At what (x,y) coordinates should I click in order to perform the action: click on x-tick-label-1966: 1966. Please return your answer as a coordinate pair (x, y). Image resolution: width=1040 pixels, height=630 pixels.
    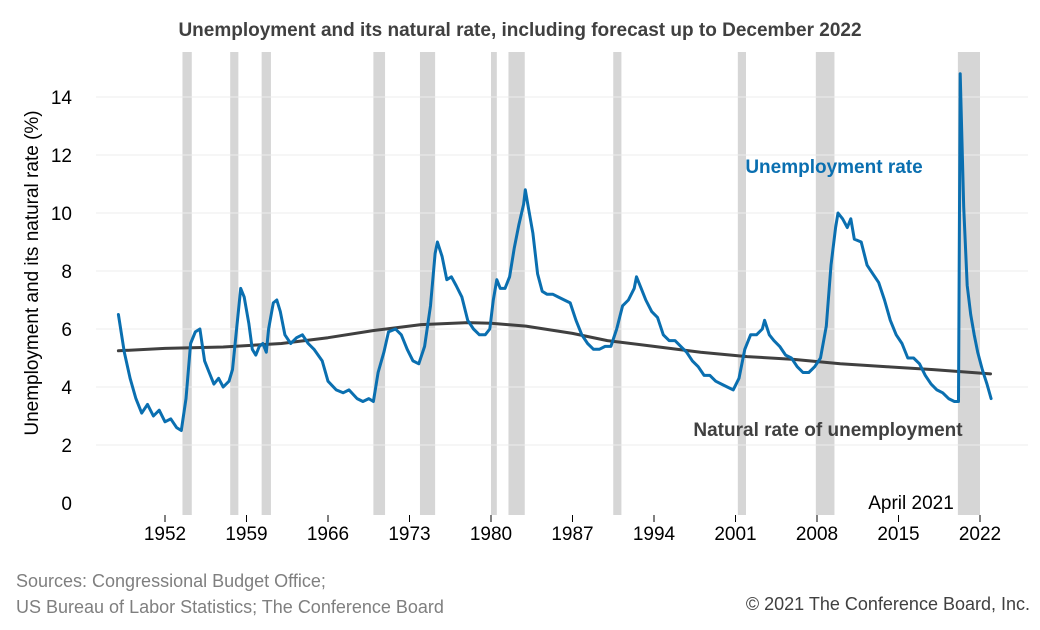
    Looking at the image, I should click on (328, 534).